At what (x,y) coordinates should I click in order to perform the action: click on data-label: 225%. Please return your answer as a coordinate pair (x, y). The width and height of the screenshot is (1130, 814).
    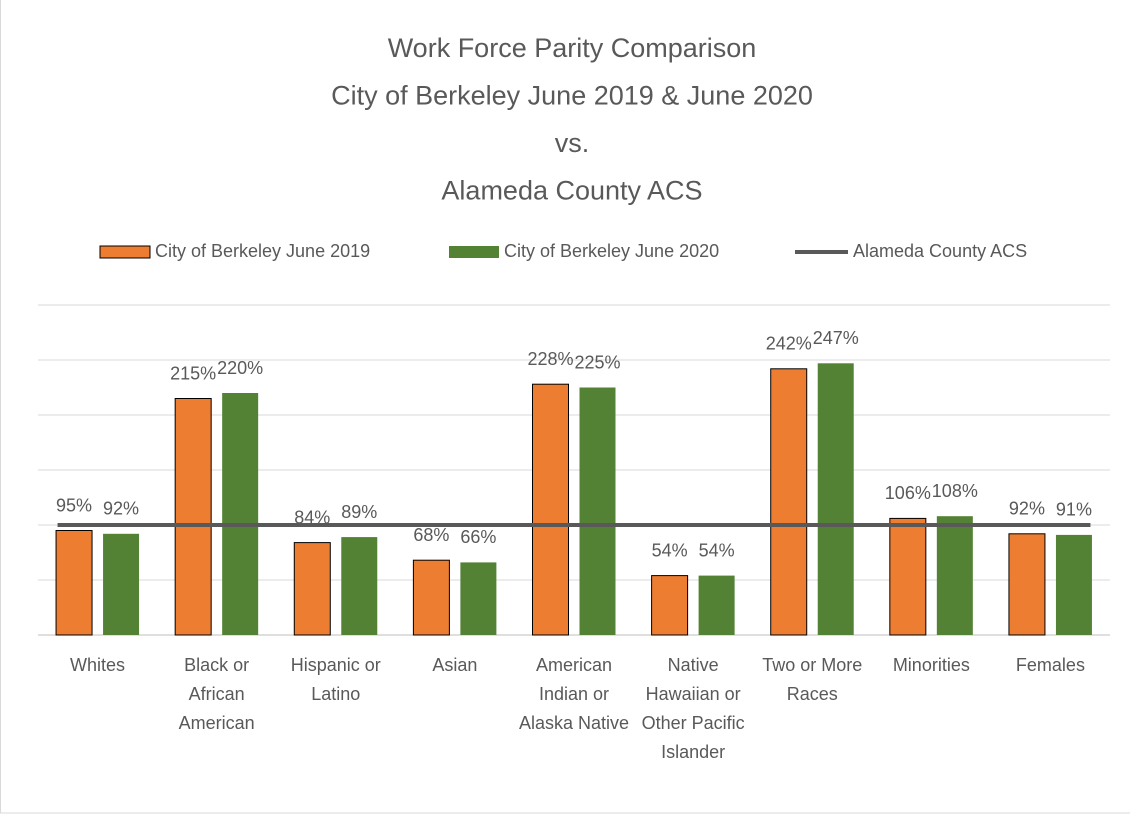
    Looking at the image, I should click on (597, 362).